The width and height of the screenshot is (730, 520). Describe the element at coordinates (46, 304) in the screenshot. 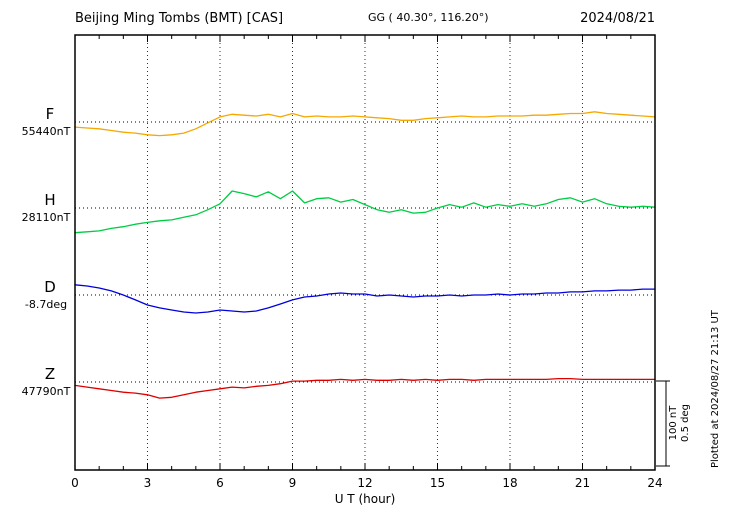

I see `series-baseline-value-D: -8.7deg` at that location.